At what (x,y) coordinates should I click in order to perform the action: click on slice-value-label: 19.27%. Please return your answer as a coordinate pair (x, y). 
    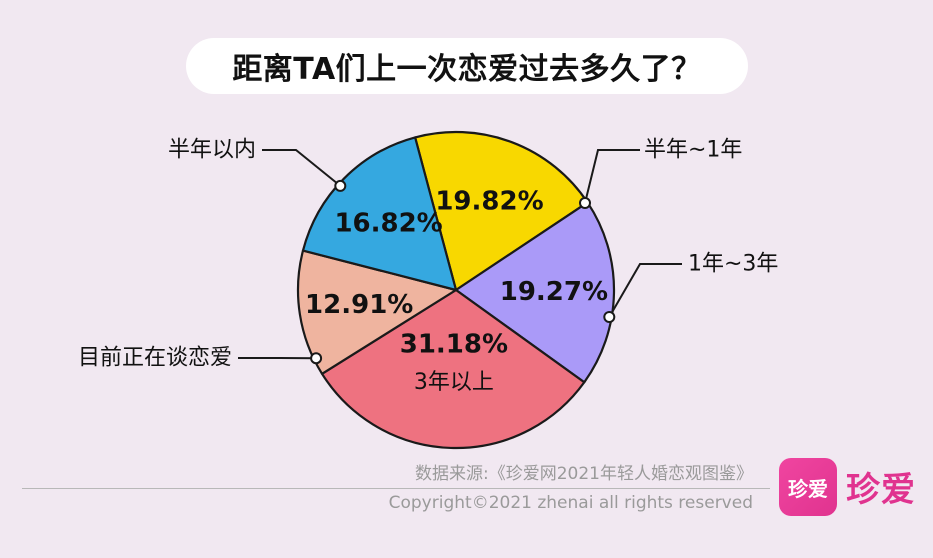
    Looking at the image, I should click on (554, 292).